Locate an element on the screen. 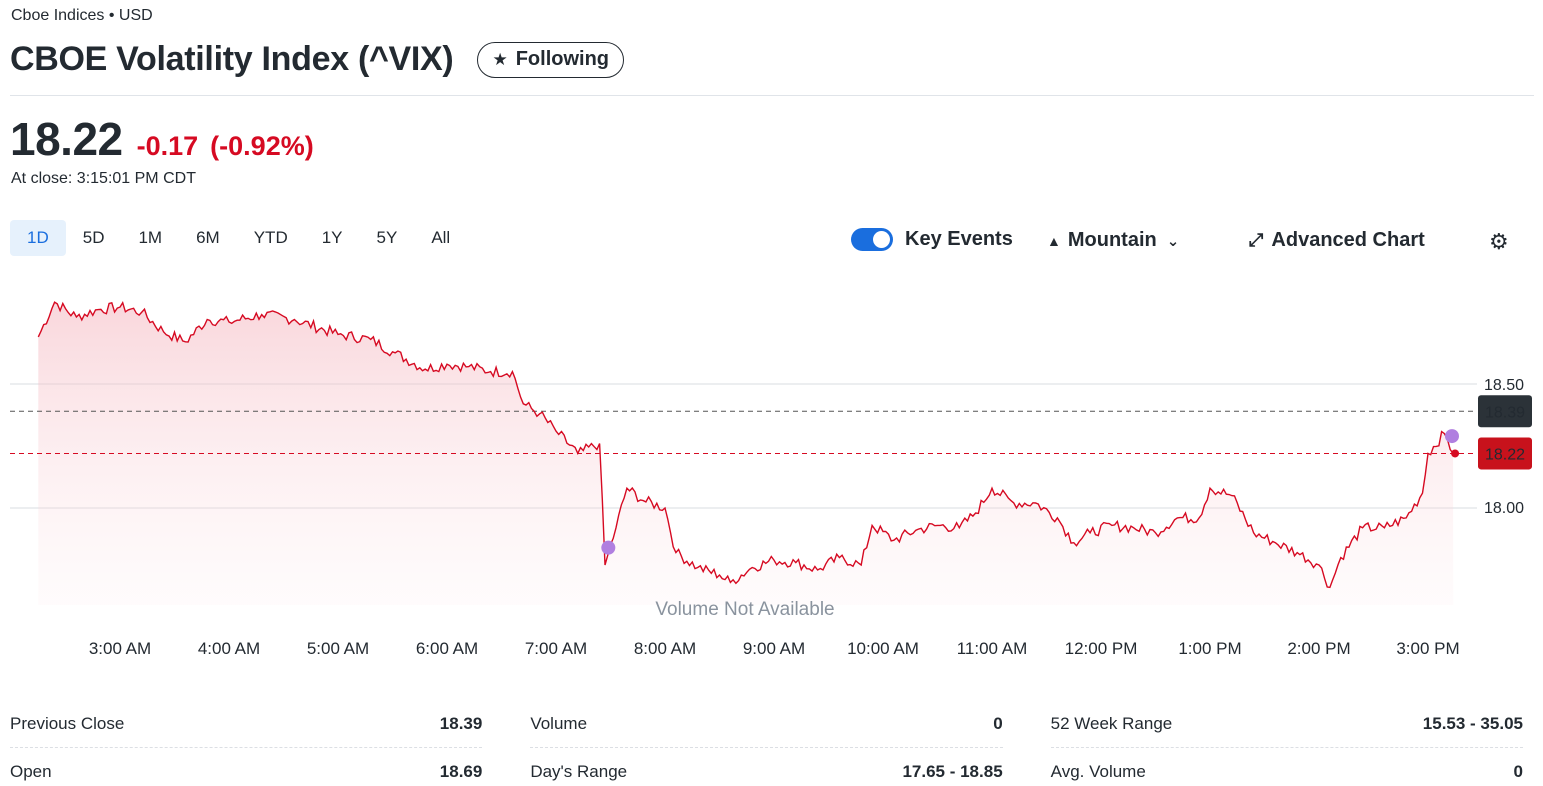 The image size is (1543, 786). x-tick-label: 9:00 AM is located at coordinates (774, 648).